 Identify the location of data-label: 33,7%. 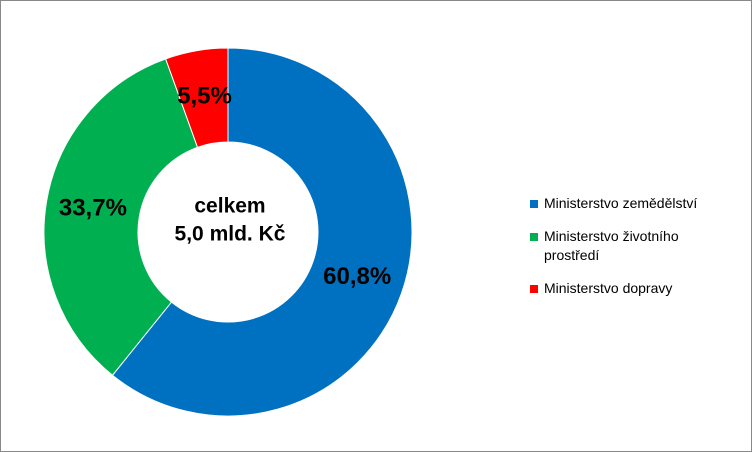
(93, 208).